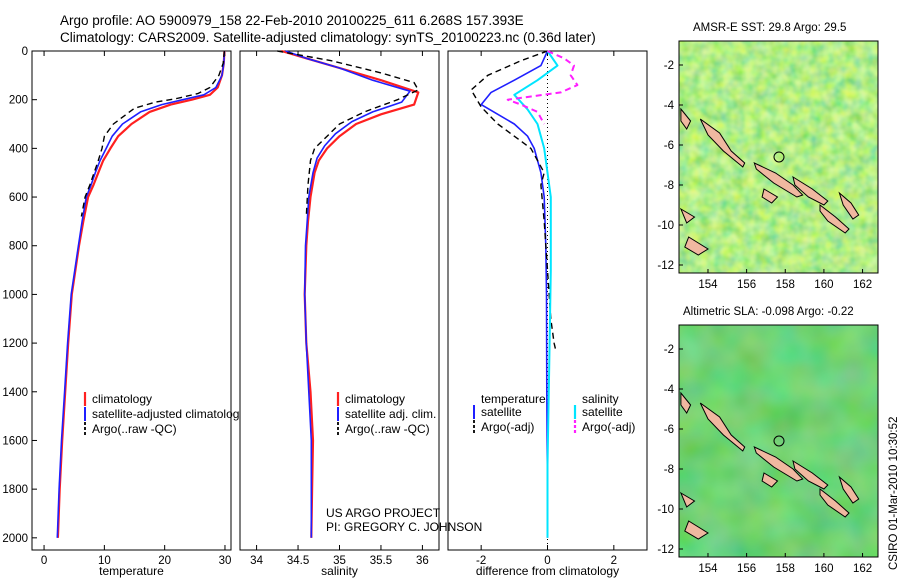 The image size is (900, 580). What do you see at coordinates (894, 493) in the screenshot?
I see `timestamp-stamp: CSIRO 01-Mar-2010 10:30:52` at bounding box center [894, 493].